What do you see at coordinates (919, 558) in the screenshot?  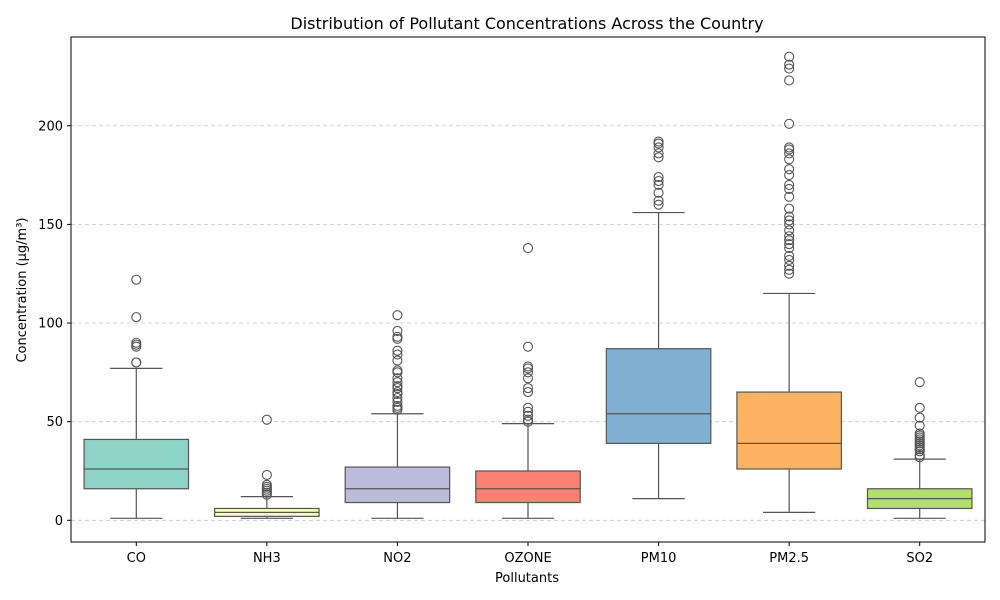 I see `x-tick-label: SO2` at bounding box center [919, 558].